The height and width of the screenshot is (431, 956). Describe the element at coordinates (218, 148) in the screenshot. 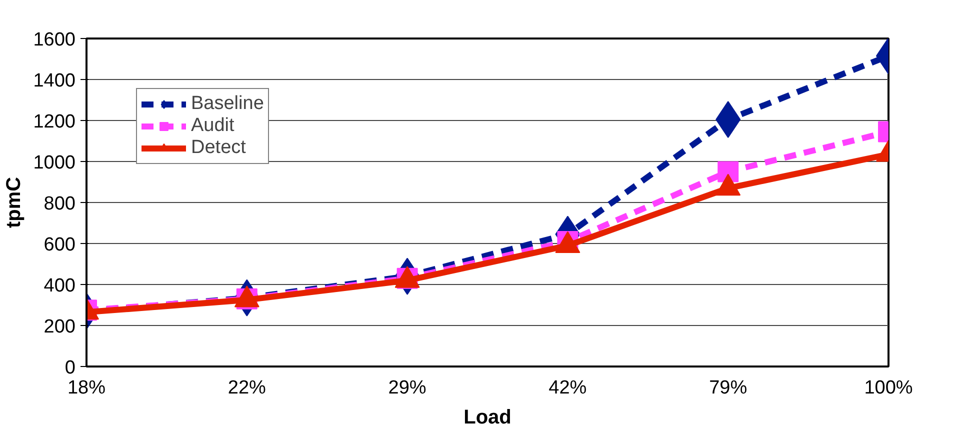

I see `legend-label: Detect` at that location.